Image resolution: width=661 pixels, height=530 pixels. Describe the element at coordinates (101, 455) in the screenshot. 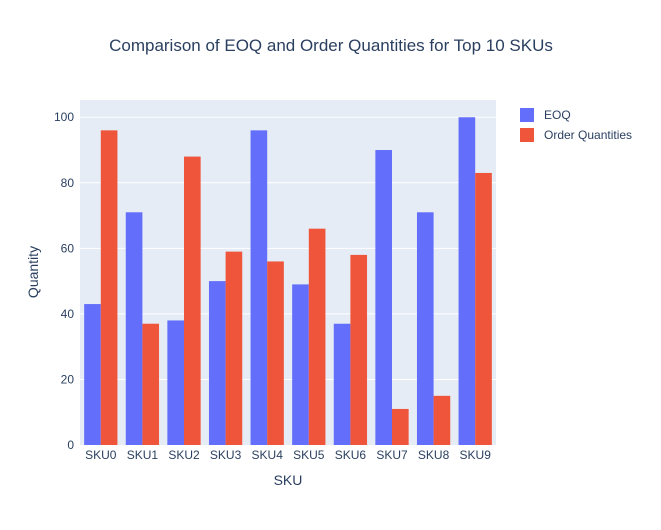

I see `x-tick-label: SKU0` at that location.